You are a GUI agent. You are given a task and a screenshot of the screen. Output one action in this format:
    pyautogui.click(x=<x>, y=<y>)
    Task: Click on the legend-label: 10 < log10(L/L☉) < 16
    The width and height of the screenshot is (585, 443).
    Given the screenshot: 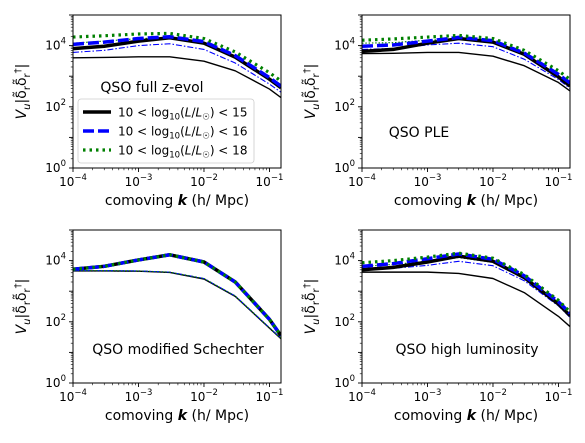 What is the action you would take?
    pyautogui.click(x=182, y=133)
    